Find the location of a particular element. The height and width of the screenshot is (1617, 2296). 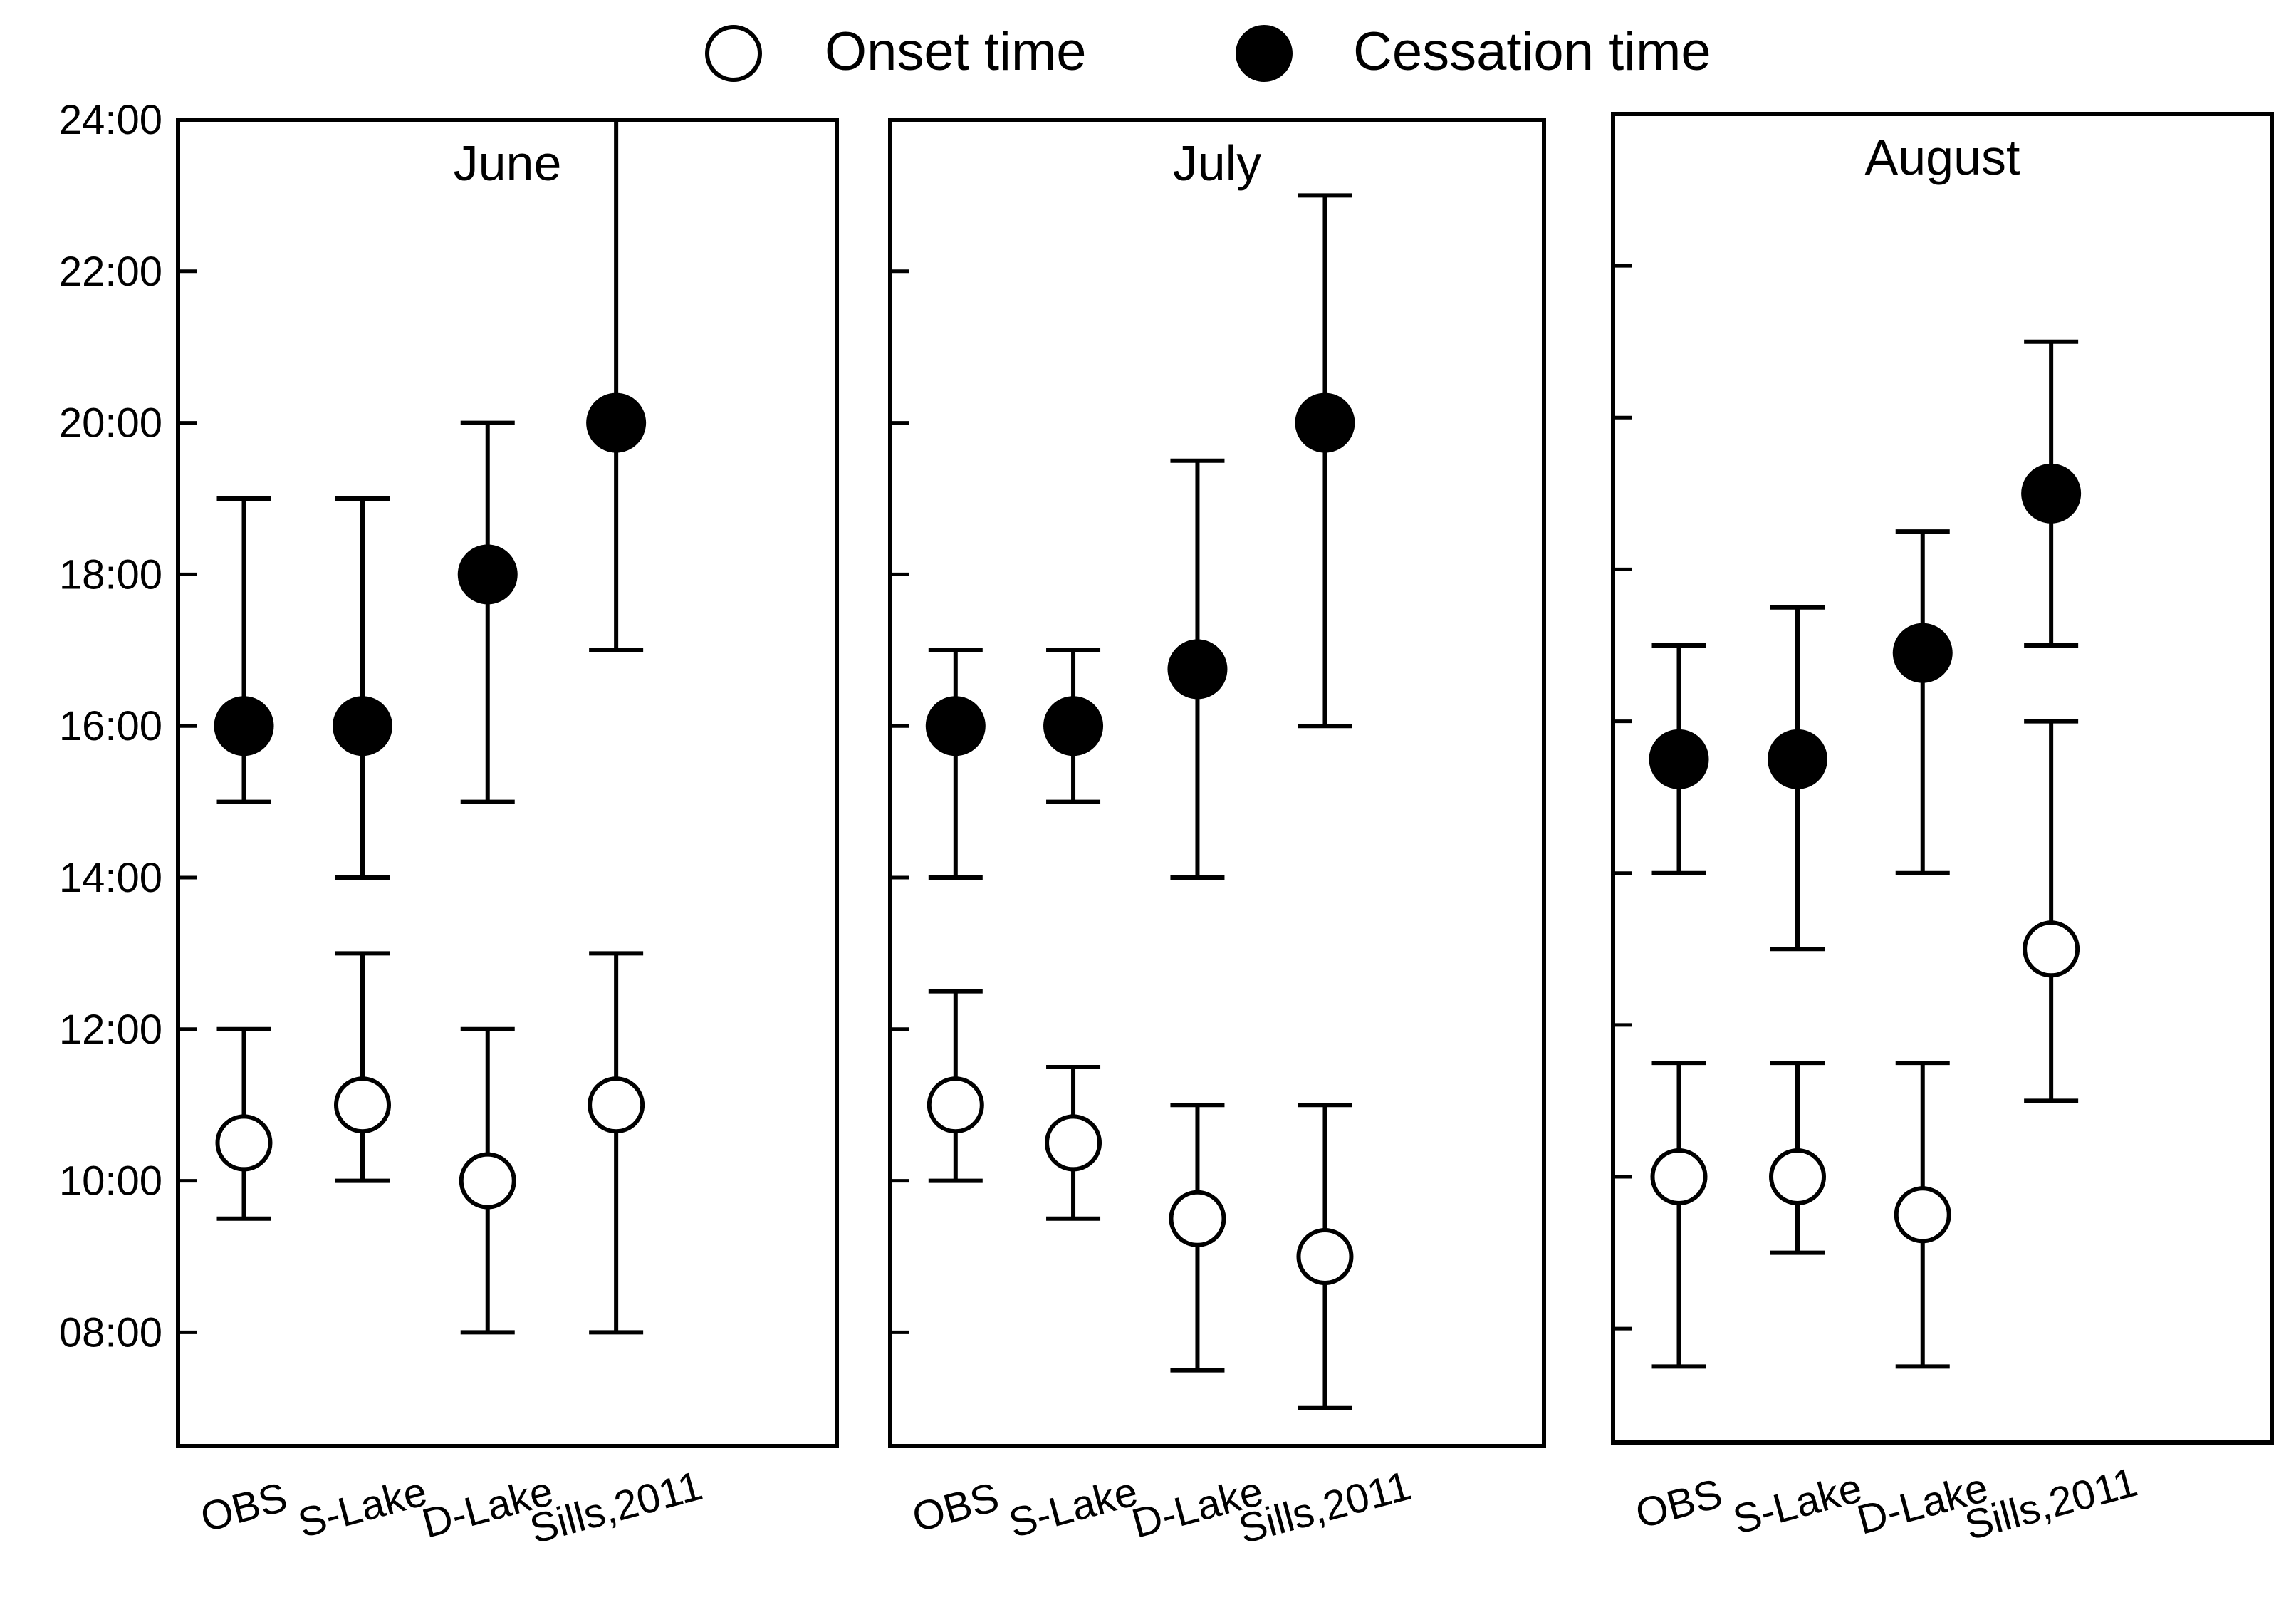

y-tick-label: 12:00 is located at coordinates (110, 1030).